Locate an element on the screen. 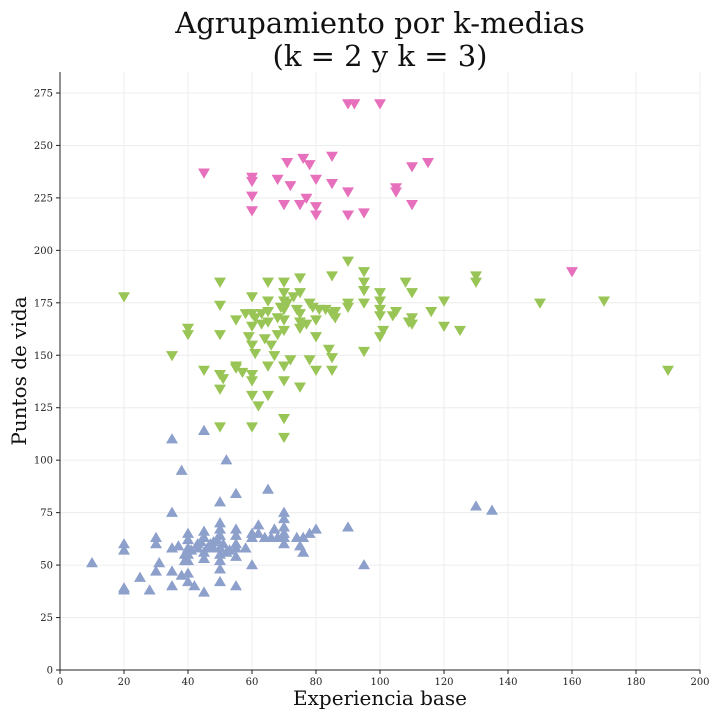 The width and height of the screenshot is (720, 720). y-axis-label: Puntos de vida is located at coordinates (19, 370).